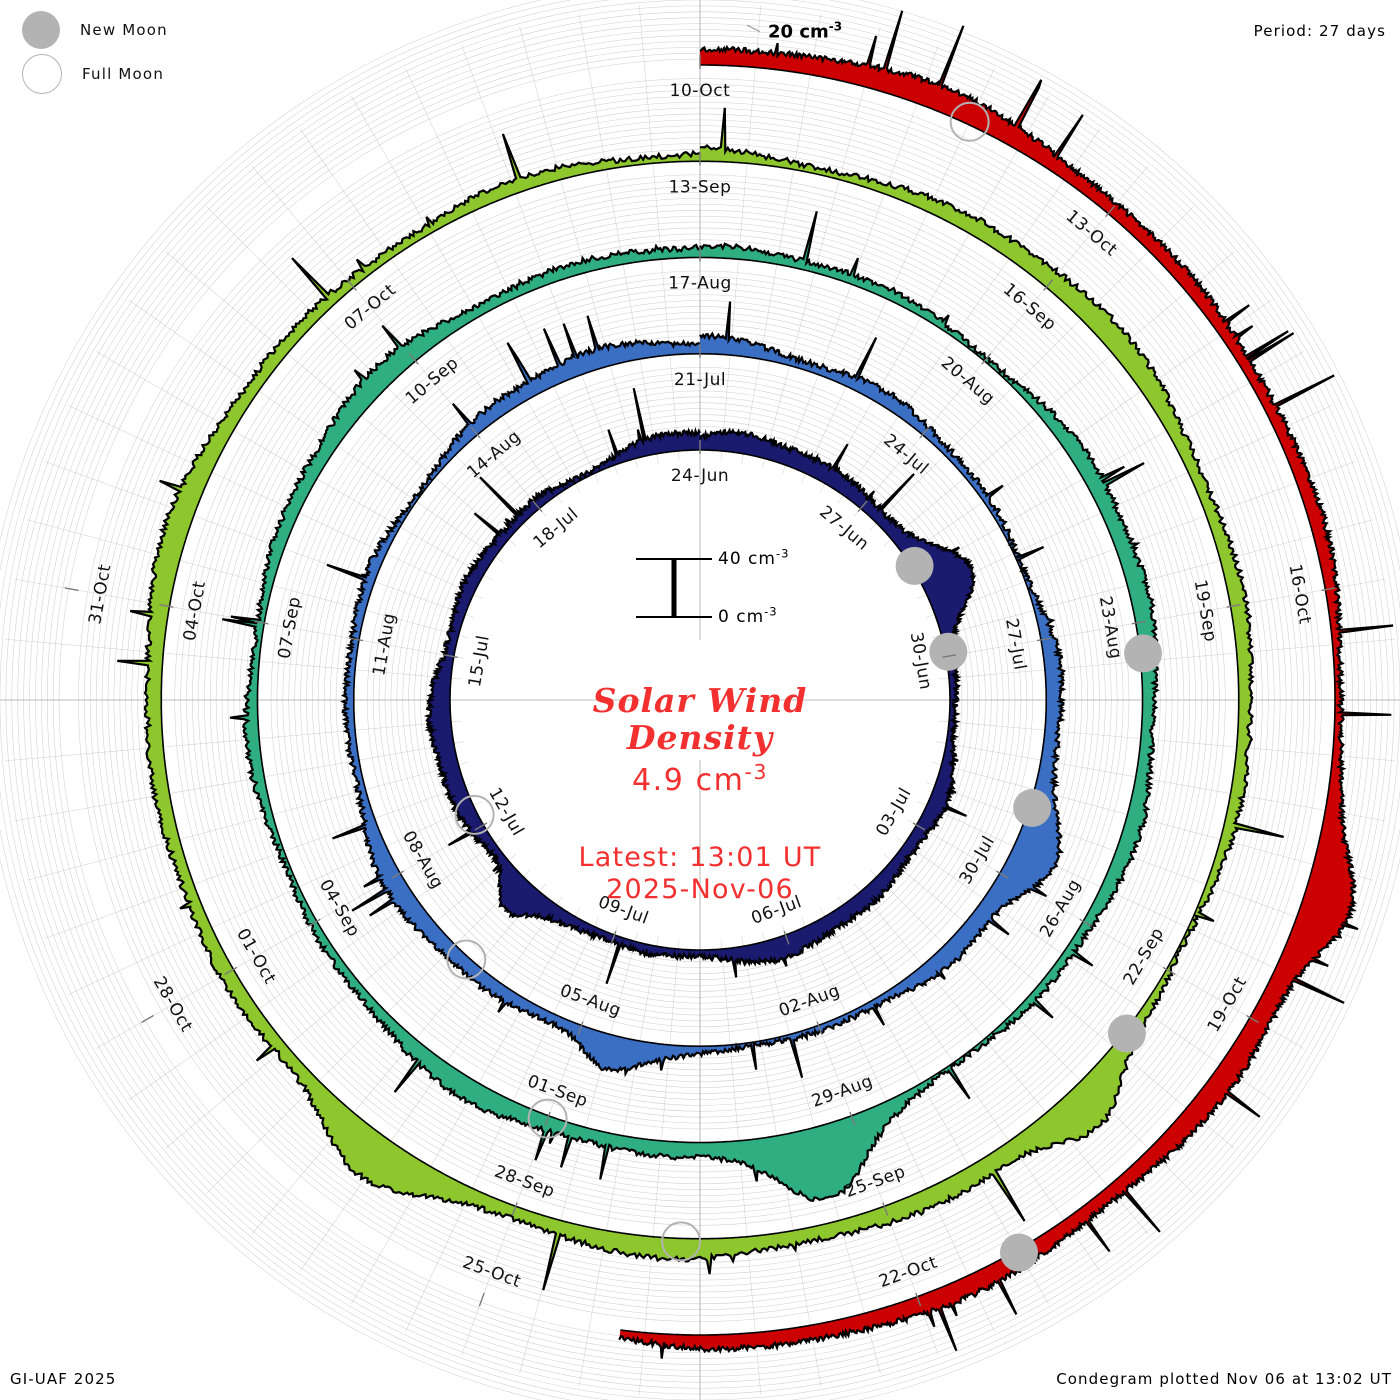  I want to click on moon-phase-legend: New Moon Full Moon, so click(95, 52).